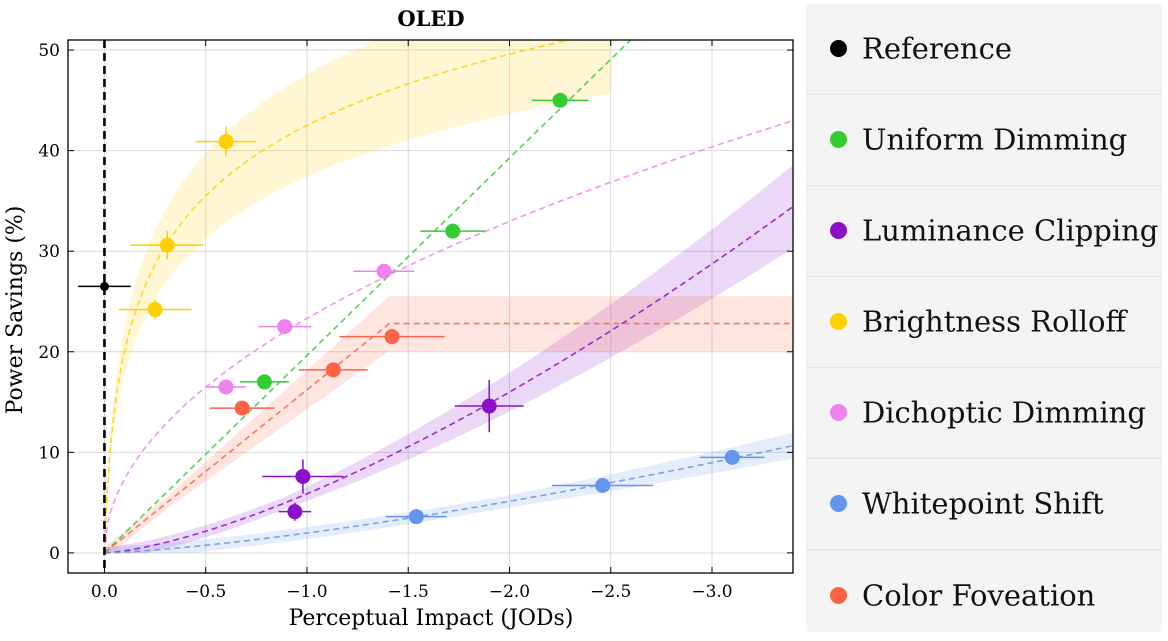 Image resolution: width=1168 pixels, height=641 pixels. Describe the element at coordinates (994, 321) in the screenshot. I see `legend-label: Brightness Rolloff` at that location.